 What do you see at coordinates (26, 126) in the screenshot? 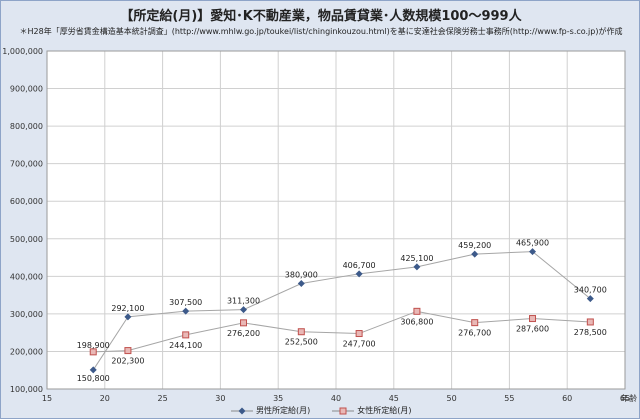
I see `y-tick-label: 800,000` at bounding box center [26, 126].